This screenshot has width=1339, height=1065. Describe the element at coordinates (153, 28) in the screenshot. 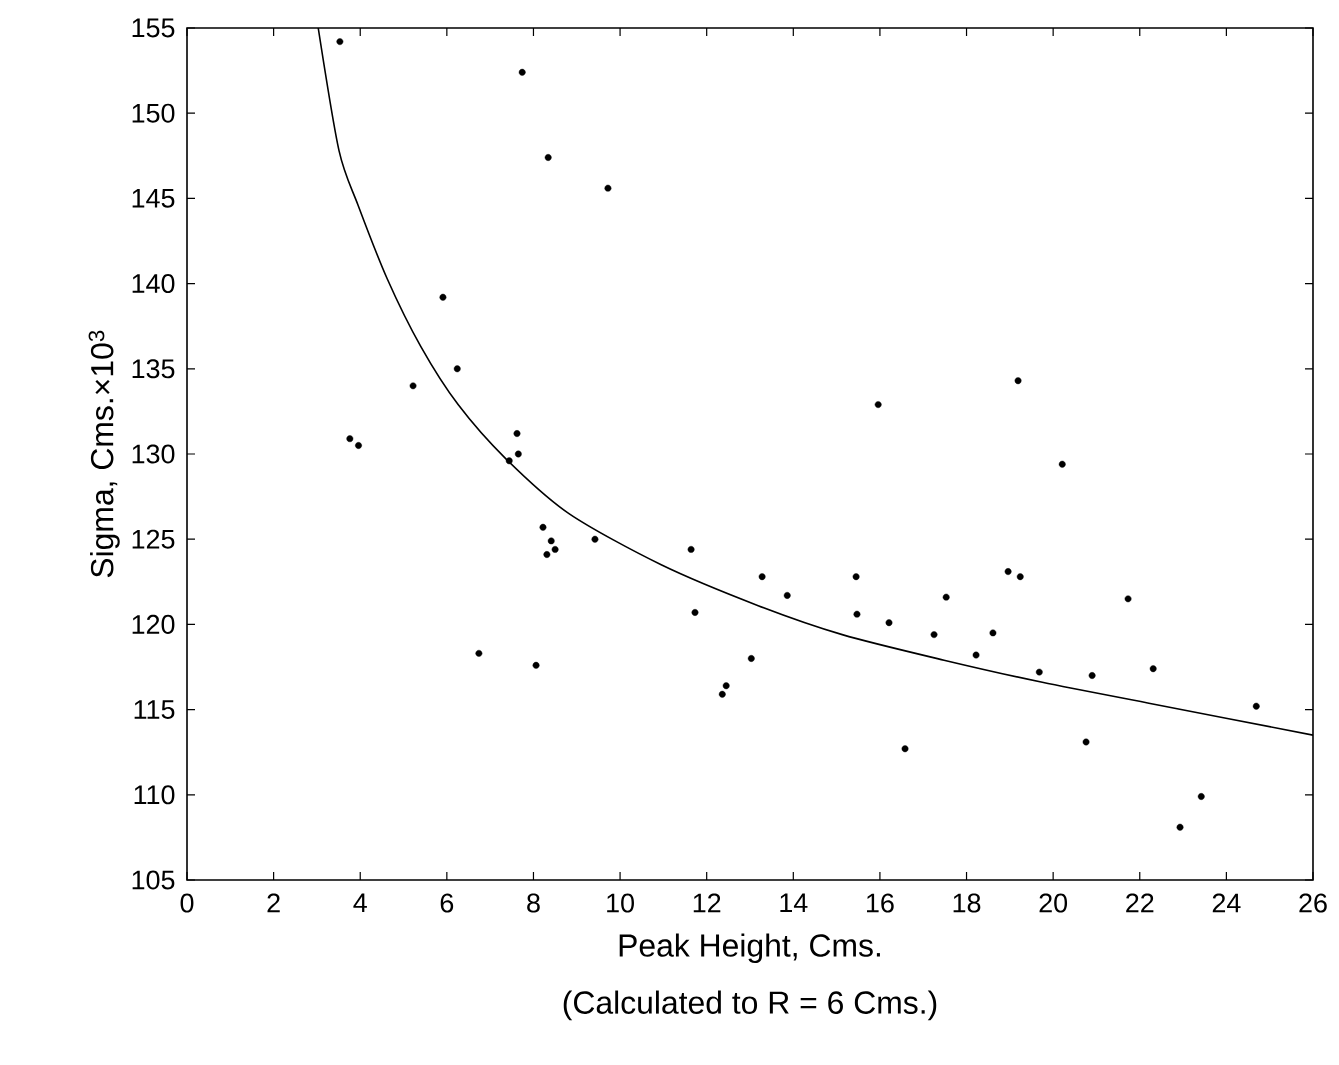

I see `y-tick-label: 155` at that location.